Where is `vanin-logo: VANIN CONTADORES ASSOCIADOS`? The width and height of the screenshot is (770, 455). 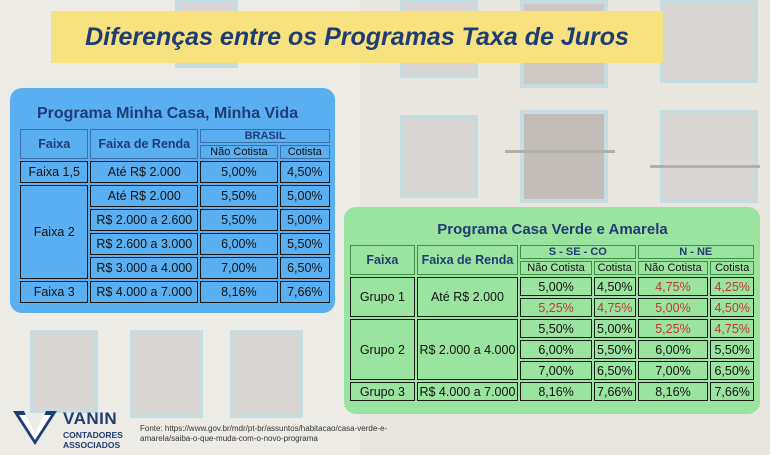
vanin-logo: VANIN CONTADORES ASSOCIADOS is located at coordinates (75, 429).